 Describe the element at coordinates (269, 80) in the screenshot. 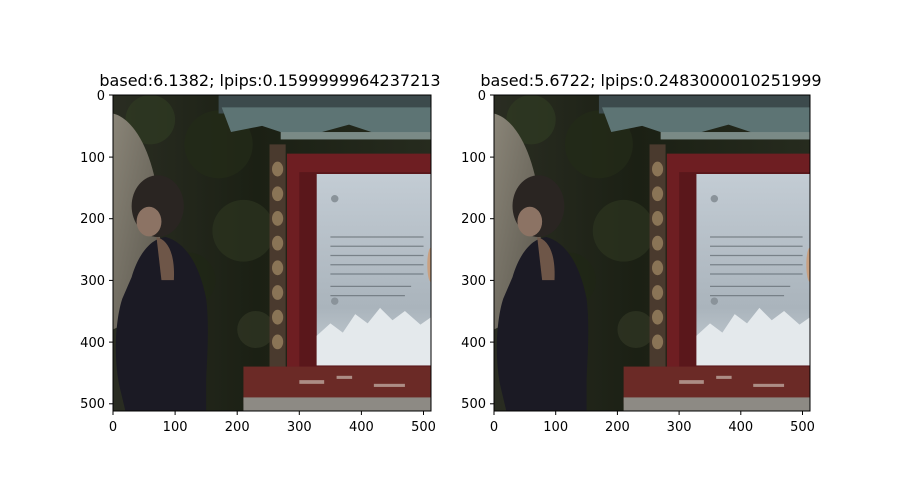

I see `subplot-title: based:6.1382; lpips:0.1599999964237213` at that location.